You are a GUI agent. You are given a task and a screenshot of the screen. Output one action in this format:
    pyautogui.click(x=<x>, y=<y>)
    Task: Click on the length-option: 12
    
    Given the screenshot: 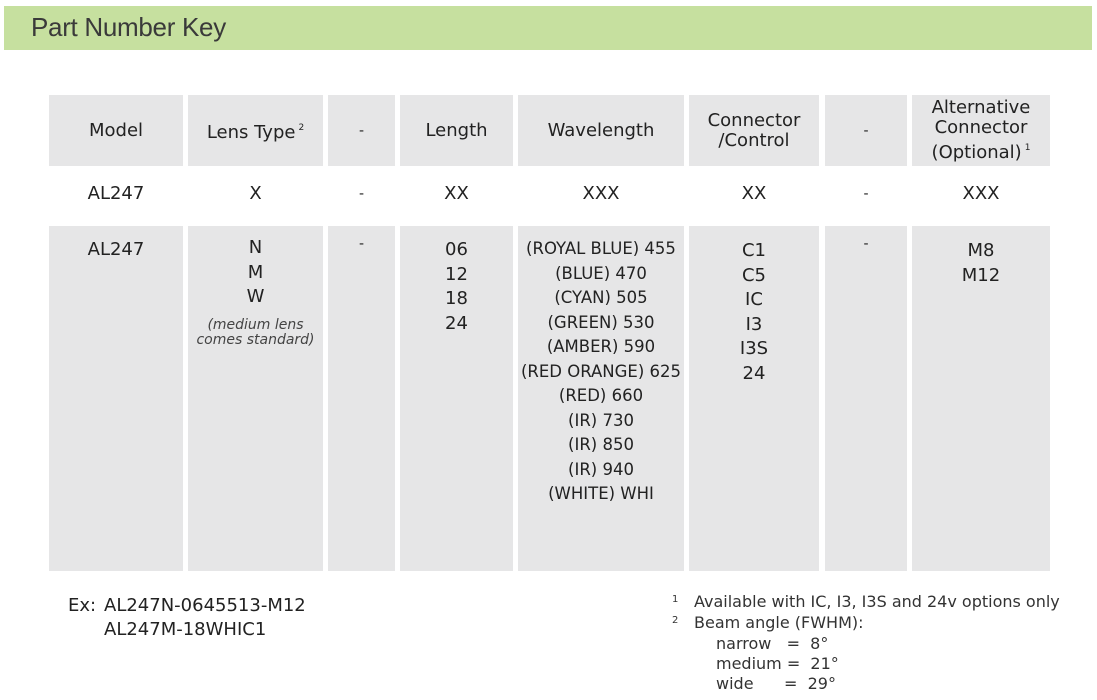 What is the action you would take?
    pyautogui.click(x=456, y=274)
    